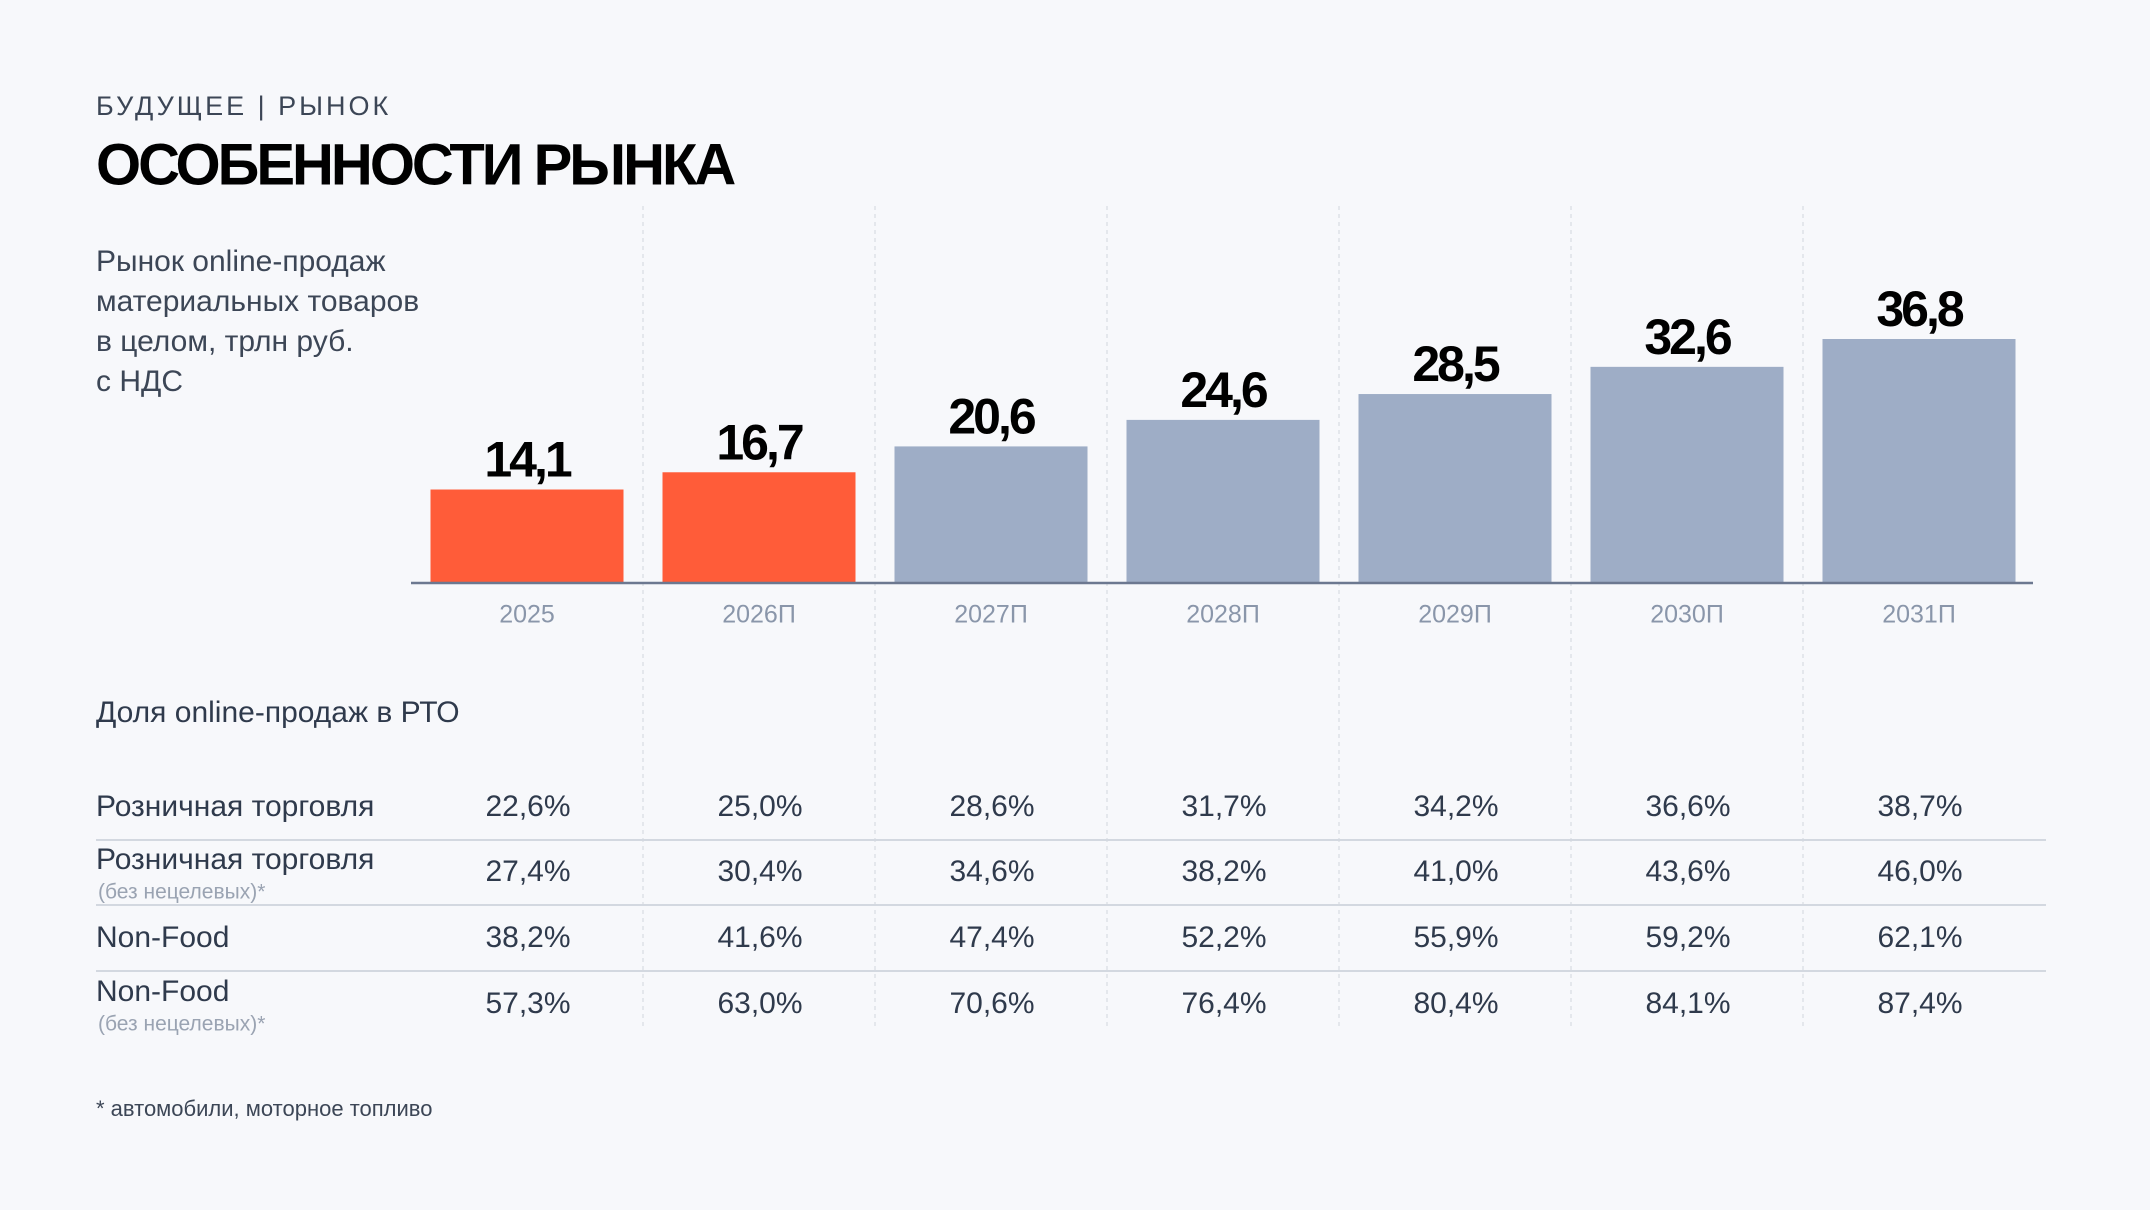 This screenshot has height=1210, width=2150. I want to click on table-cell: 52,2%, so click(1223, 937).